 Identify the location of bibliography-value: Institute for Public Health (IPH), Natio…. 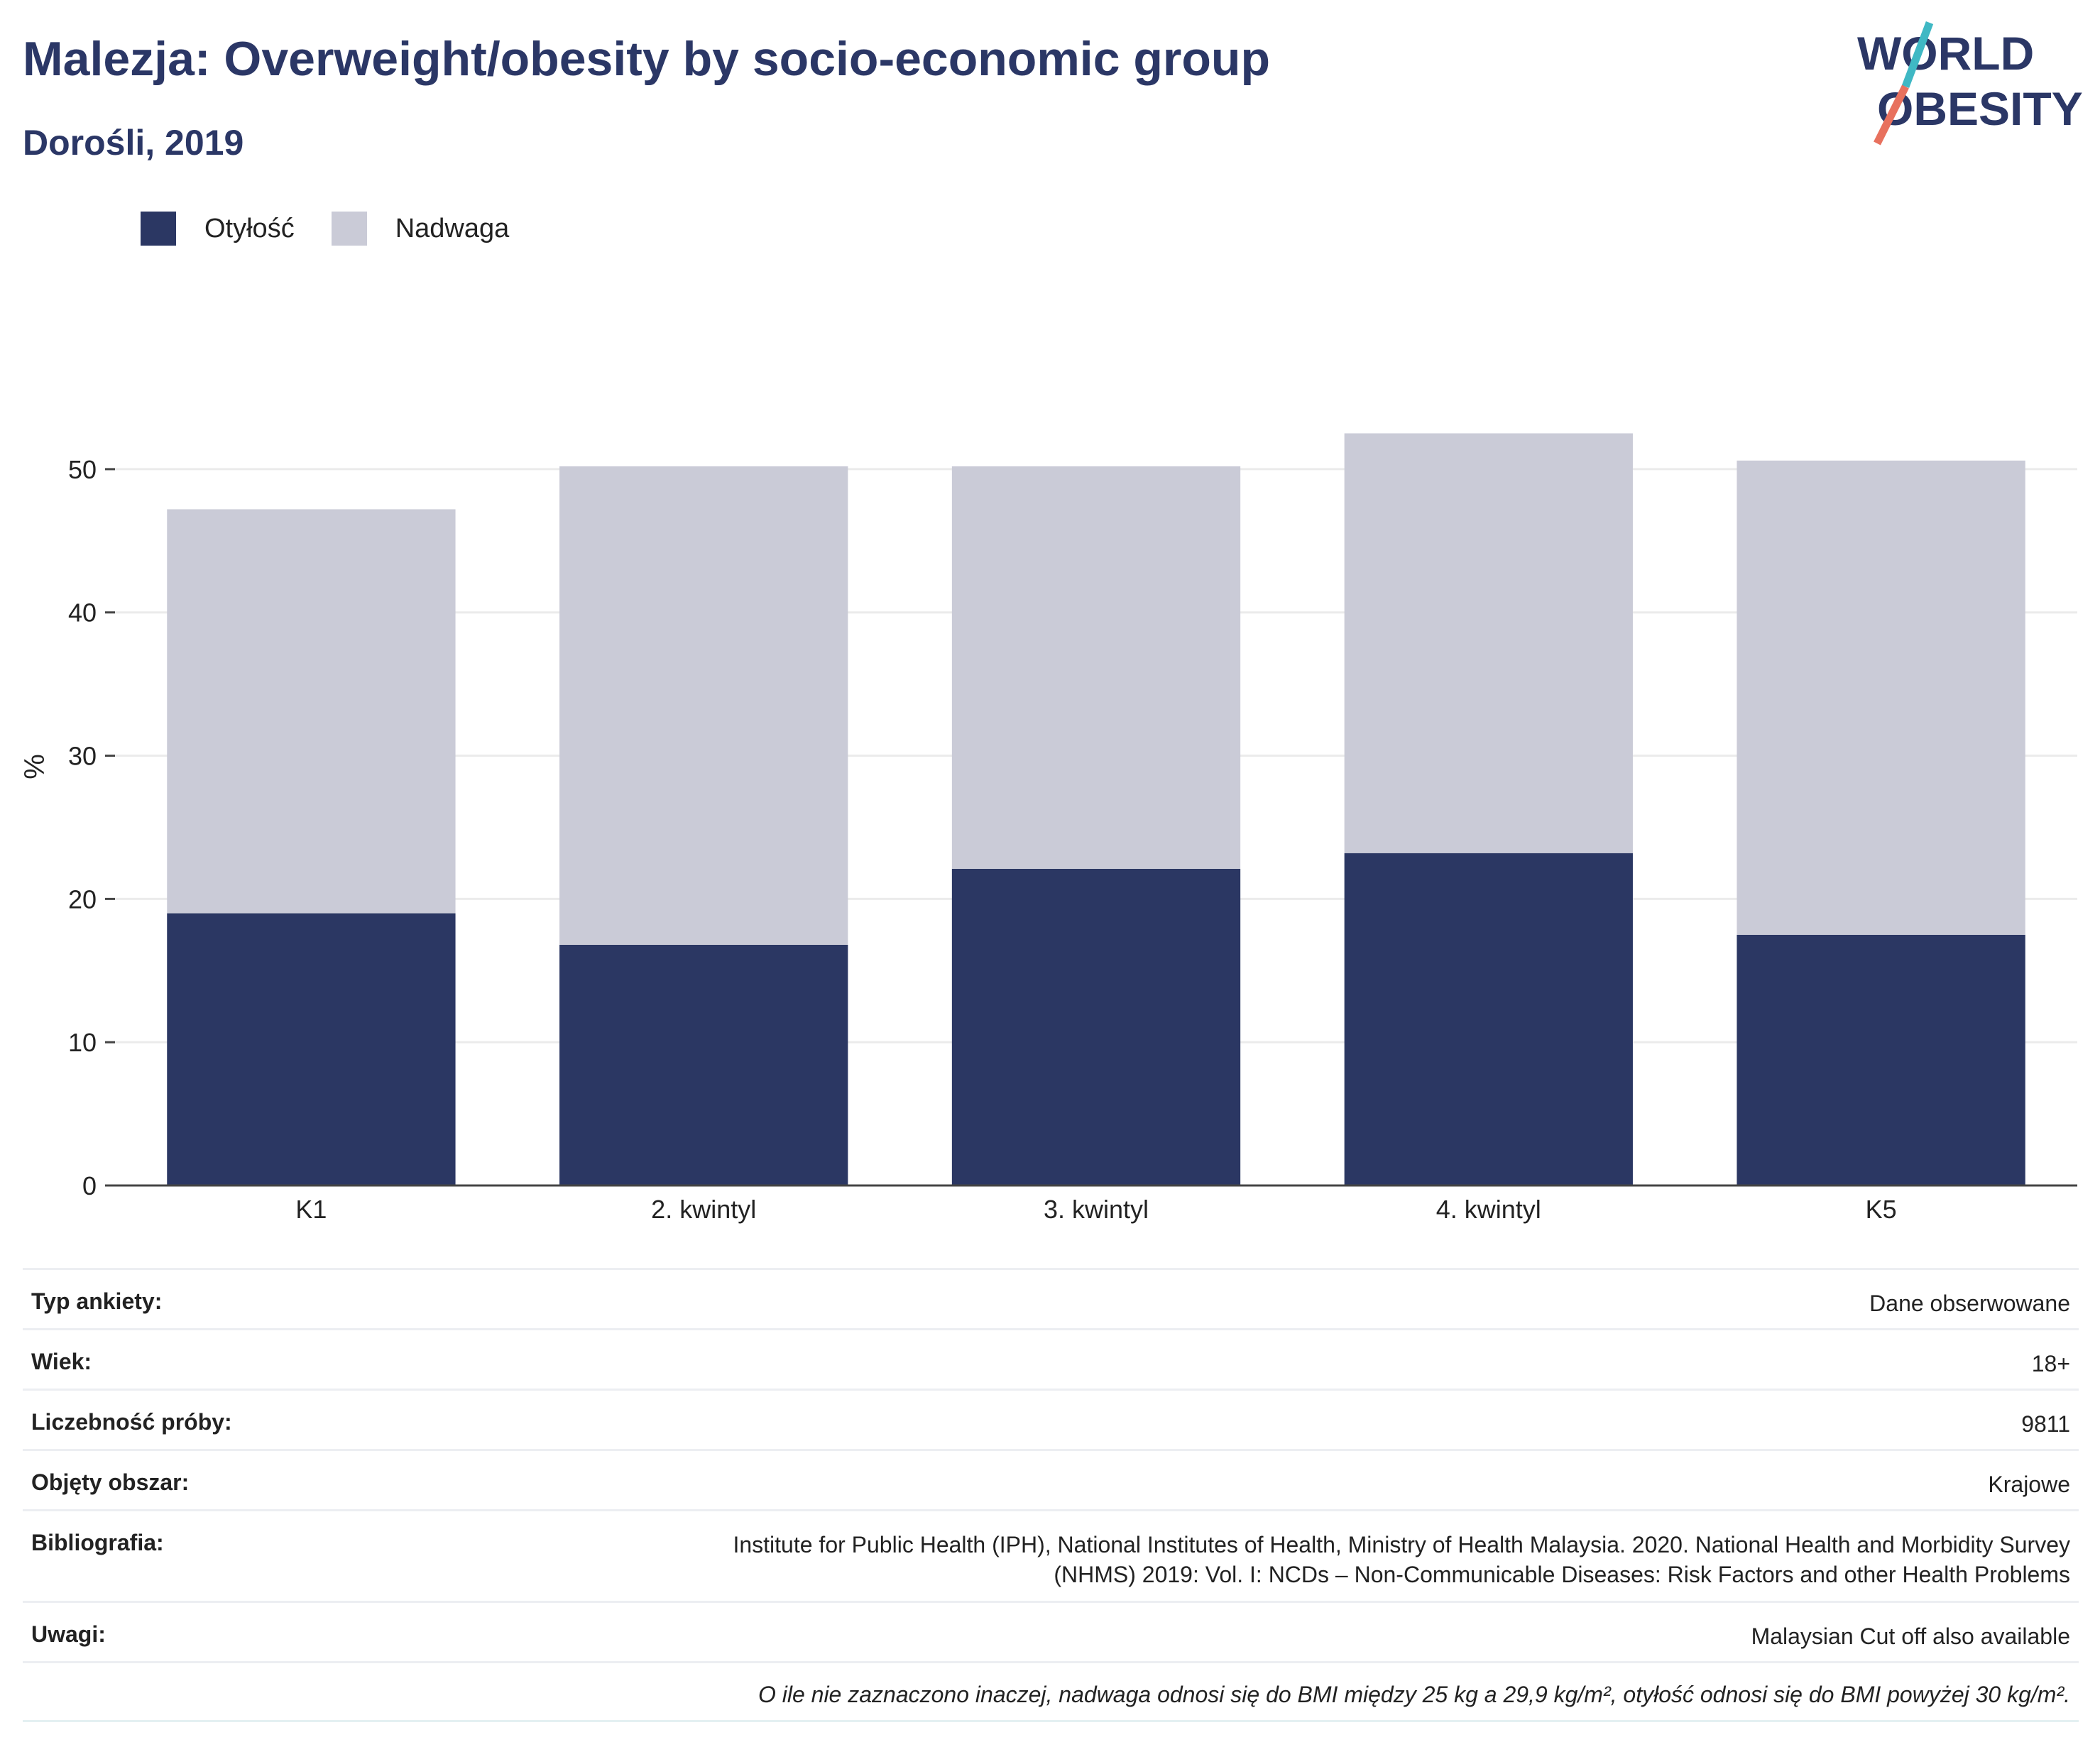
(1208, 1556).